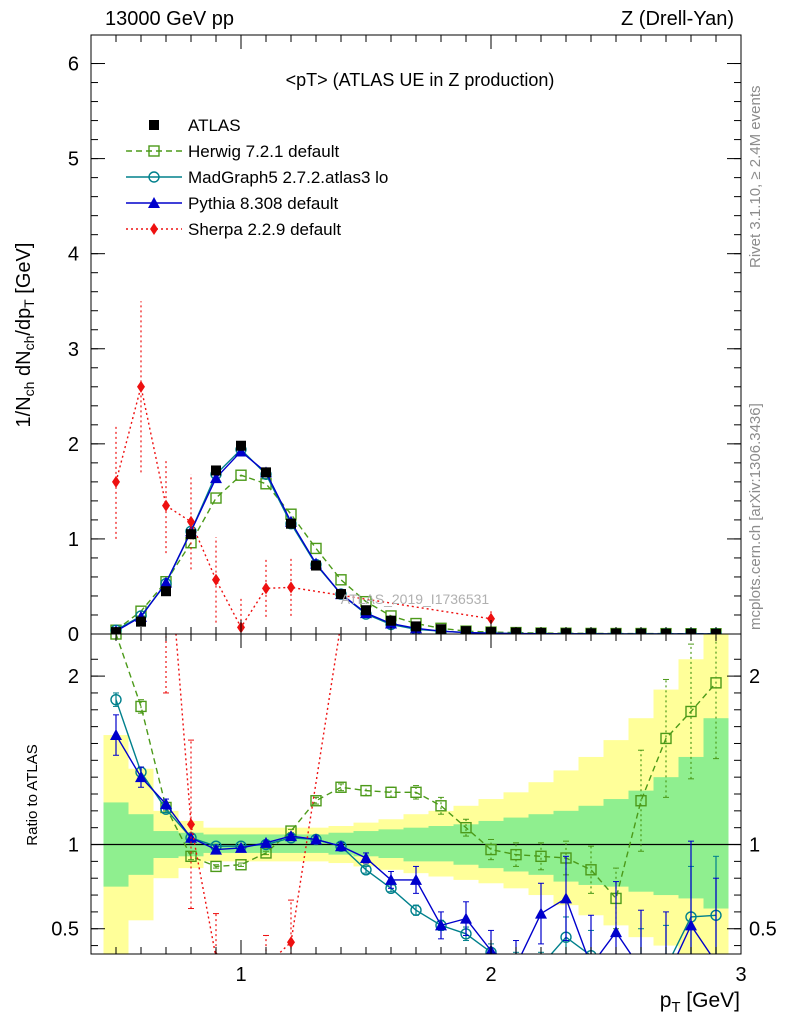  I want to click on analysis-watermark: ATLAS_2019_I1736531, so click(415, 599).